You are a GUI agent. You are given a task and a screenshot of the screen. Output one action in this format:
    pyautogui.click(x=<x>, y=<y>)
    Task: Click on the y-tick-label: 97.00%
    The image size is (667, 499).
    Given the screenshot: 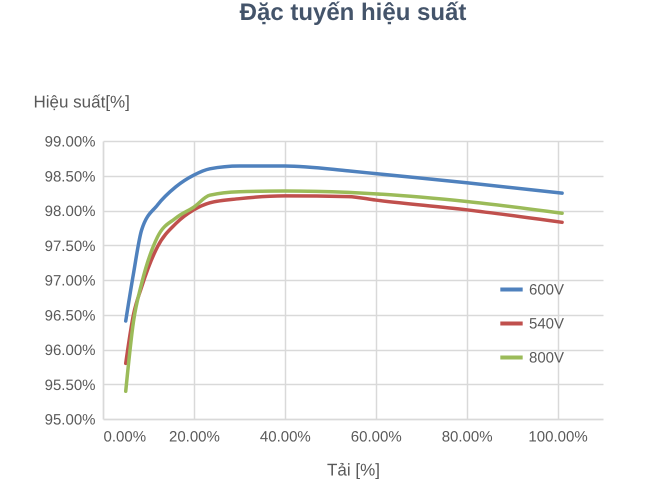 What is the action you would take?
    pyautogui.click(x=70, y=281)
    